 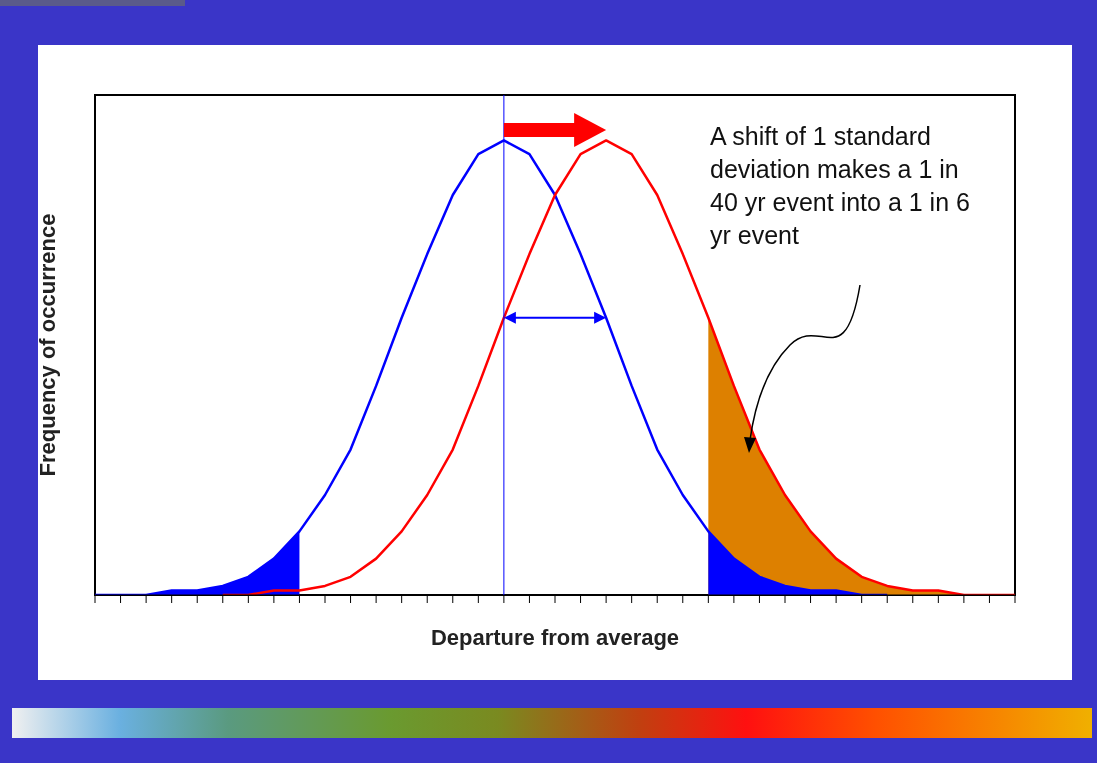 I want to click on y-axis-title: Frequency of occurrence, so click(x=48, y=345).